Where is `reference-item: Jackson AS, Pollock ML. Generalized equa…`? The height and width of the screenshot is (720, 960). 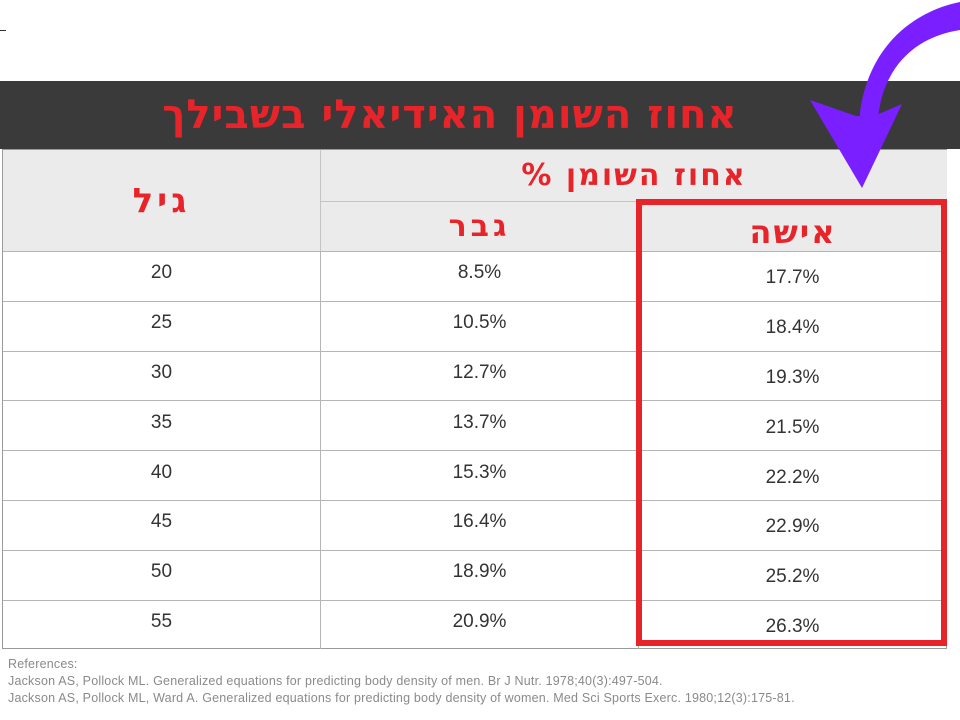 reference-item: Jackson AS, Pollock ML. Generalized equa… is located at coordinates (335, 681).